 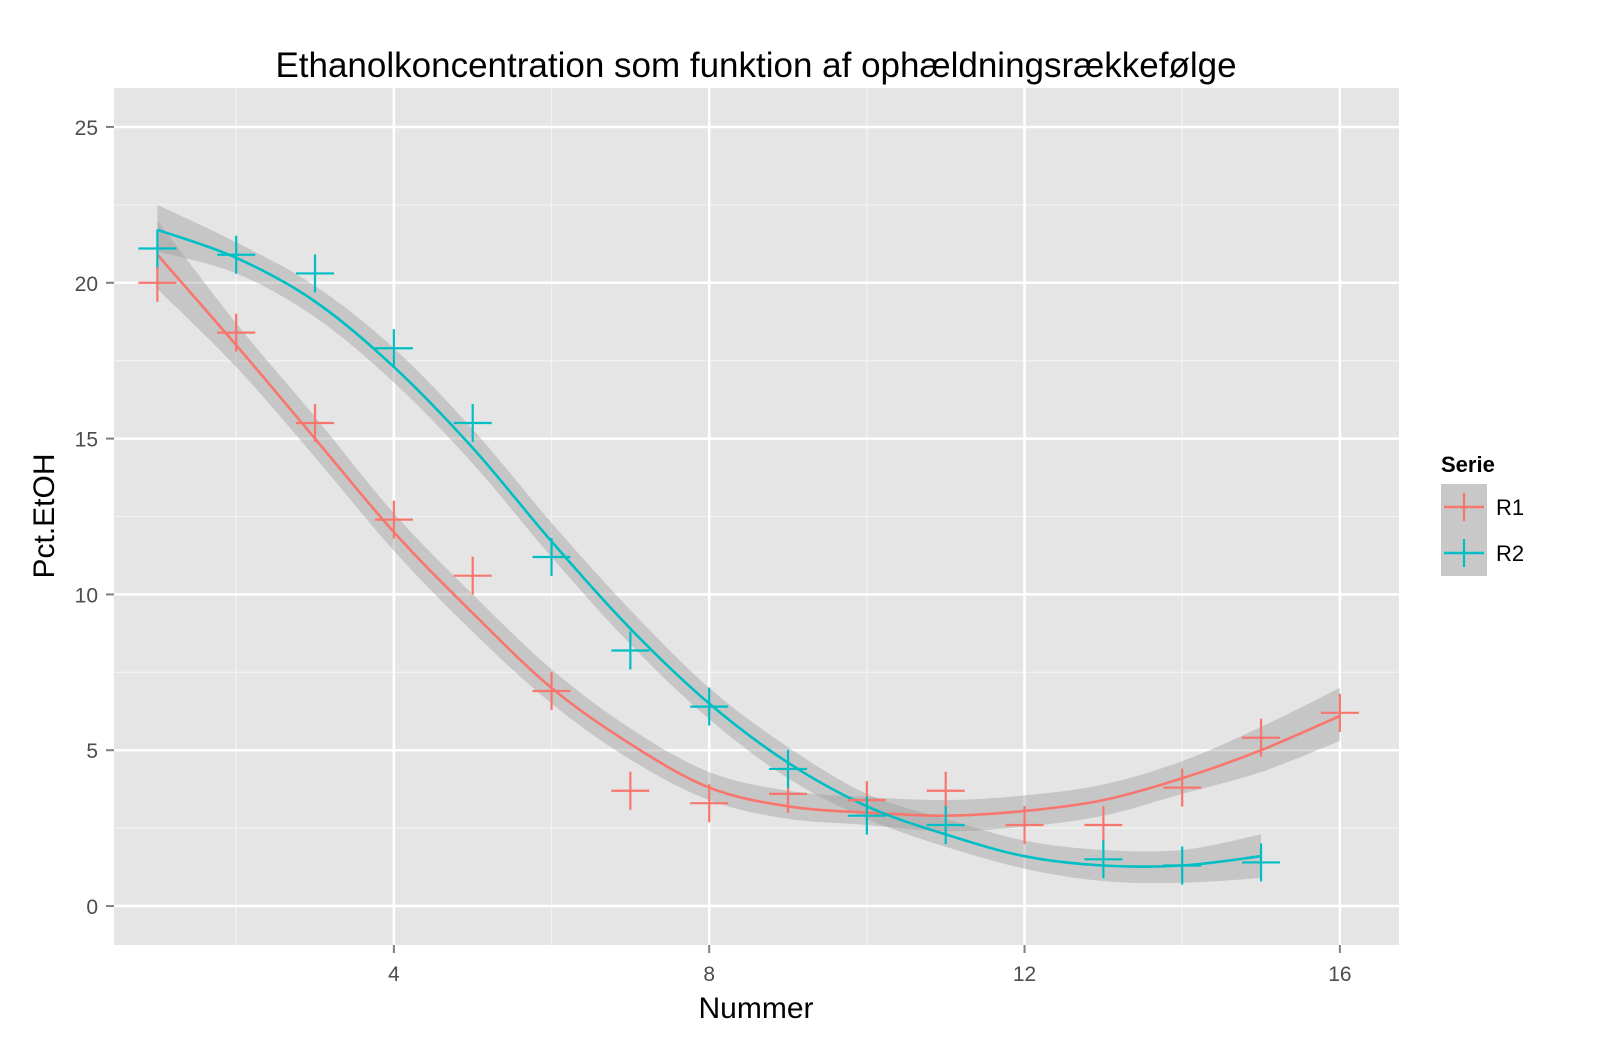 What do you see at coordinates (1482, 514) in the screenshot?
I see `legend: Serie R1 R2` at bounding box center [1482, 514].